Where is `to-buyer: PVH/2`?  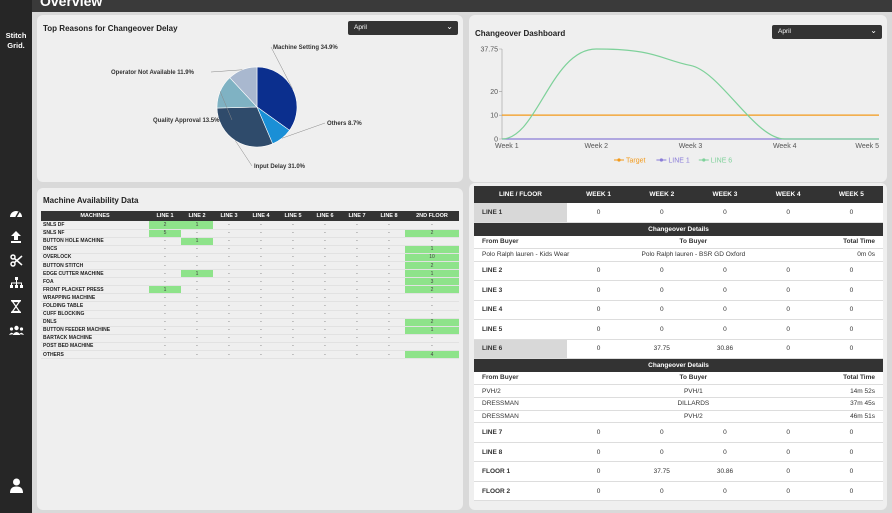 to-buyer: PVH/2 is located at coordinates (693, 417).